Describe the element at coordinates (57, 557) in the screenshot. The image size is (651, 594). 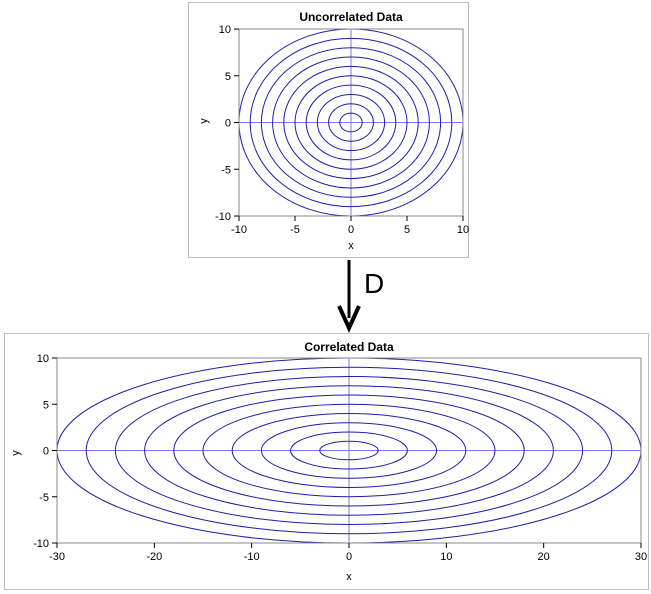
I see `x-tick-label: -30` at that location.